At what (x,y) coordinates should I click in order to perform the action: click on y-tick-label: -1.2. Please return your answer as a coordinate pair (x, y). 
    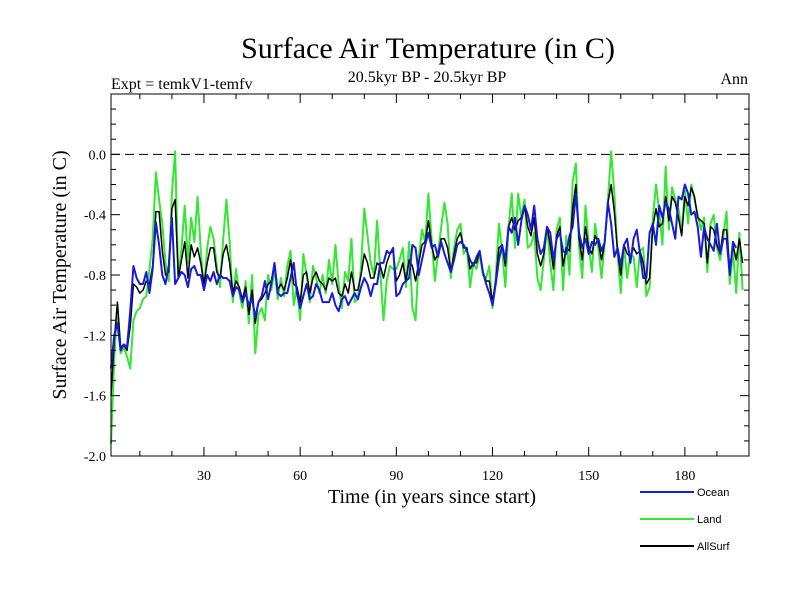
    Looking at the image, I should click on (95, 336).